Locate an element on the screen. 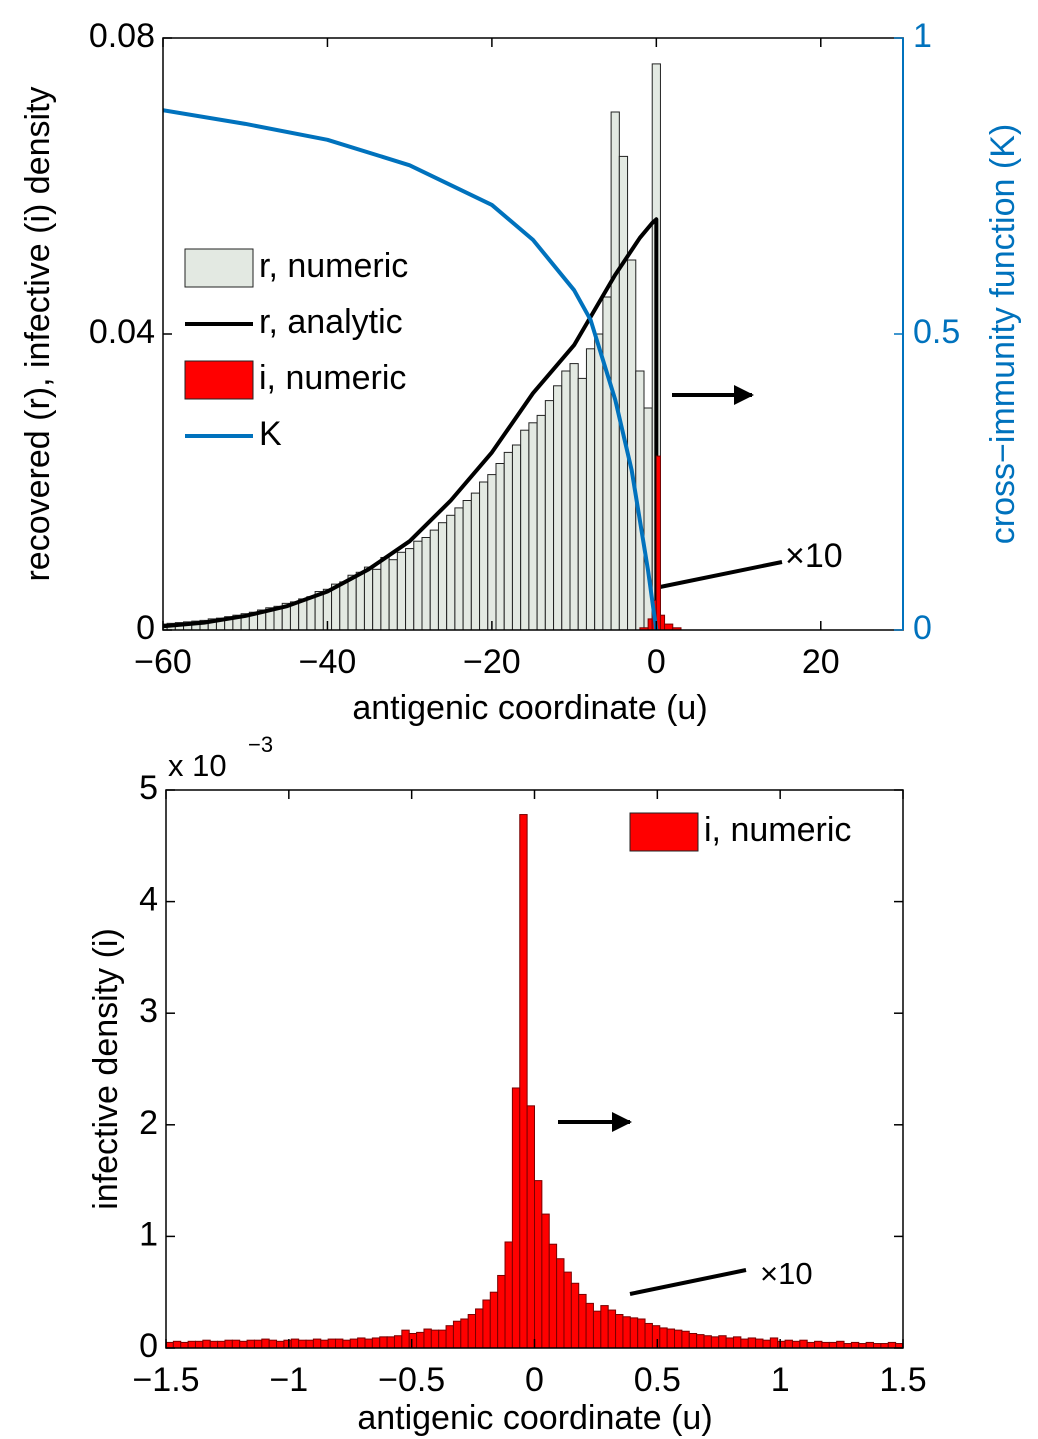 The width and height of the screenshot is (1038, 1439). x-tick-label: −60 is located at coordinates (163, 662).